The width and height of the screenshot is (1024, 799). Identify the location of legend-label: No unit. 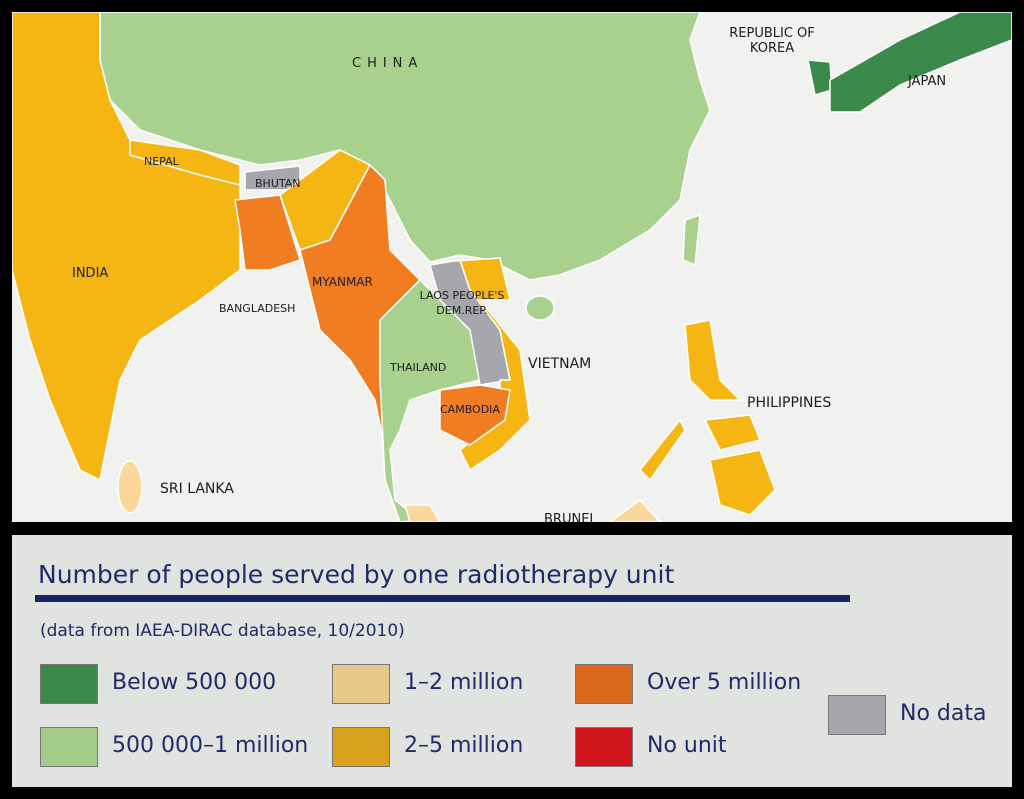
(687, 745).